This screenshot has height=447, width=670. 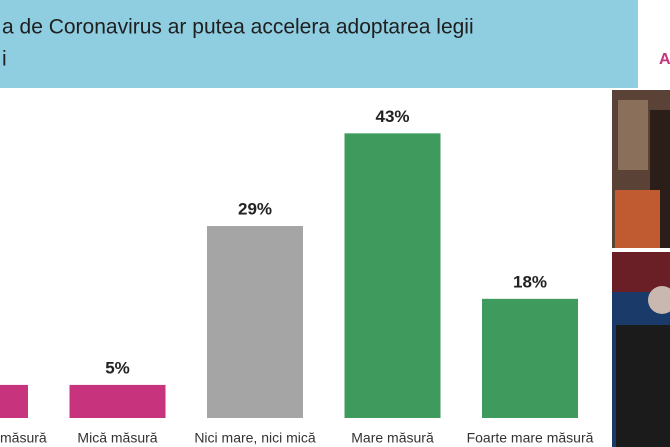 I want to click on webcam-top, so click(x=641, y=169).